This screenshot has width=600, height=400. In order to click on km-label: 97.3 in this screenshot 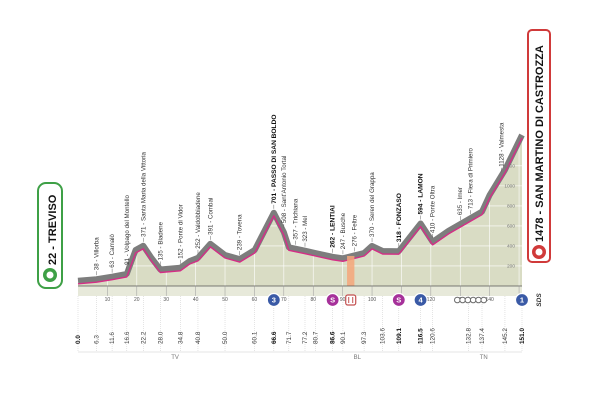, I will do `click(364, 337)`.